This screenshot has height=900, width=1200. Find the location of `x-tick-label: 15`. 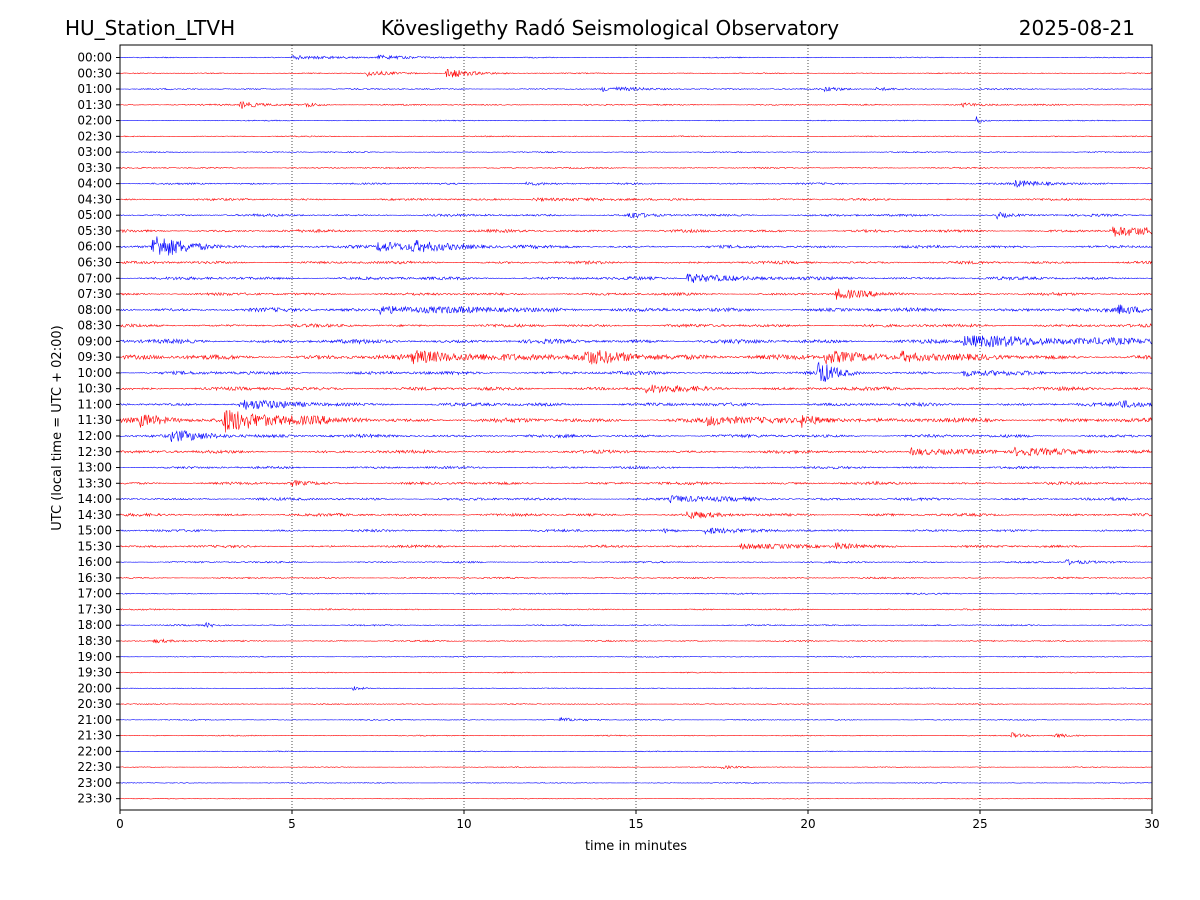

x-tick-label: 15 is located at coordinates (635, 824).